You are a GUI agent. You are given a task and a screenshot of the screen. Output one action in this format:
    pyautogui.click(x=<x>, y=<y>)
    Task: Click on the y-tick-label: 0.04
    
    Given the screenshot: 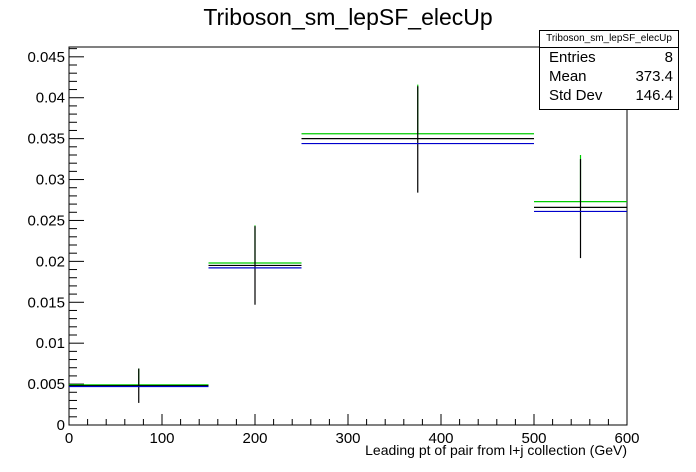 What is the action you would take?
    pyautogui.click(x=50, y=98)
    